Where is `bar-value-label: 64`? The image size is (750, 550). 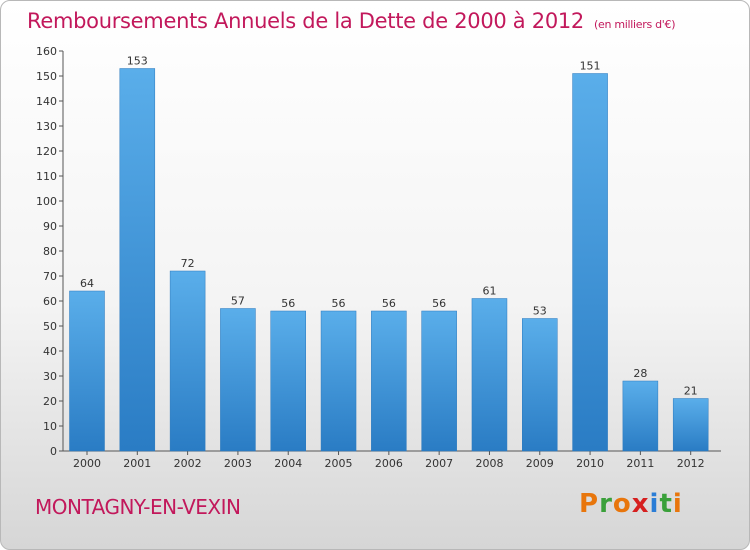
bar-value-label: 64 is located at coordinates (87, 283).